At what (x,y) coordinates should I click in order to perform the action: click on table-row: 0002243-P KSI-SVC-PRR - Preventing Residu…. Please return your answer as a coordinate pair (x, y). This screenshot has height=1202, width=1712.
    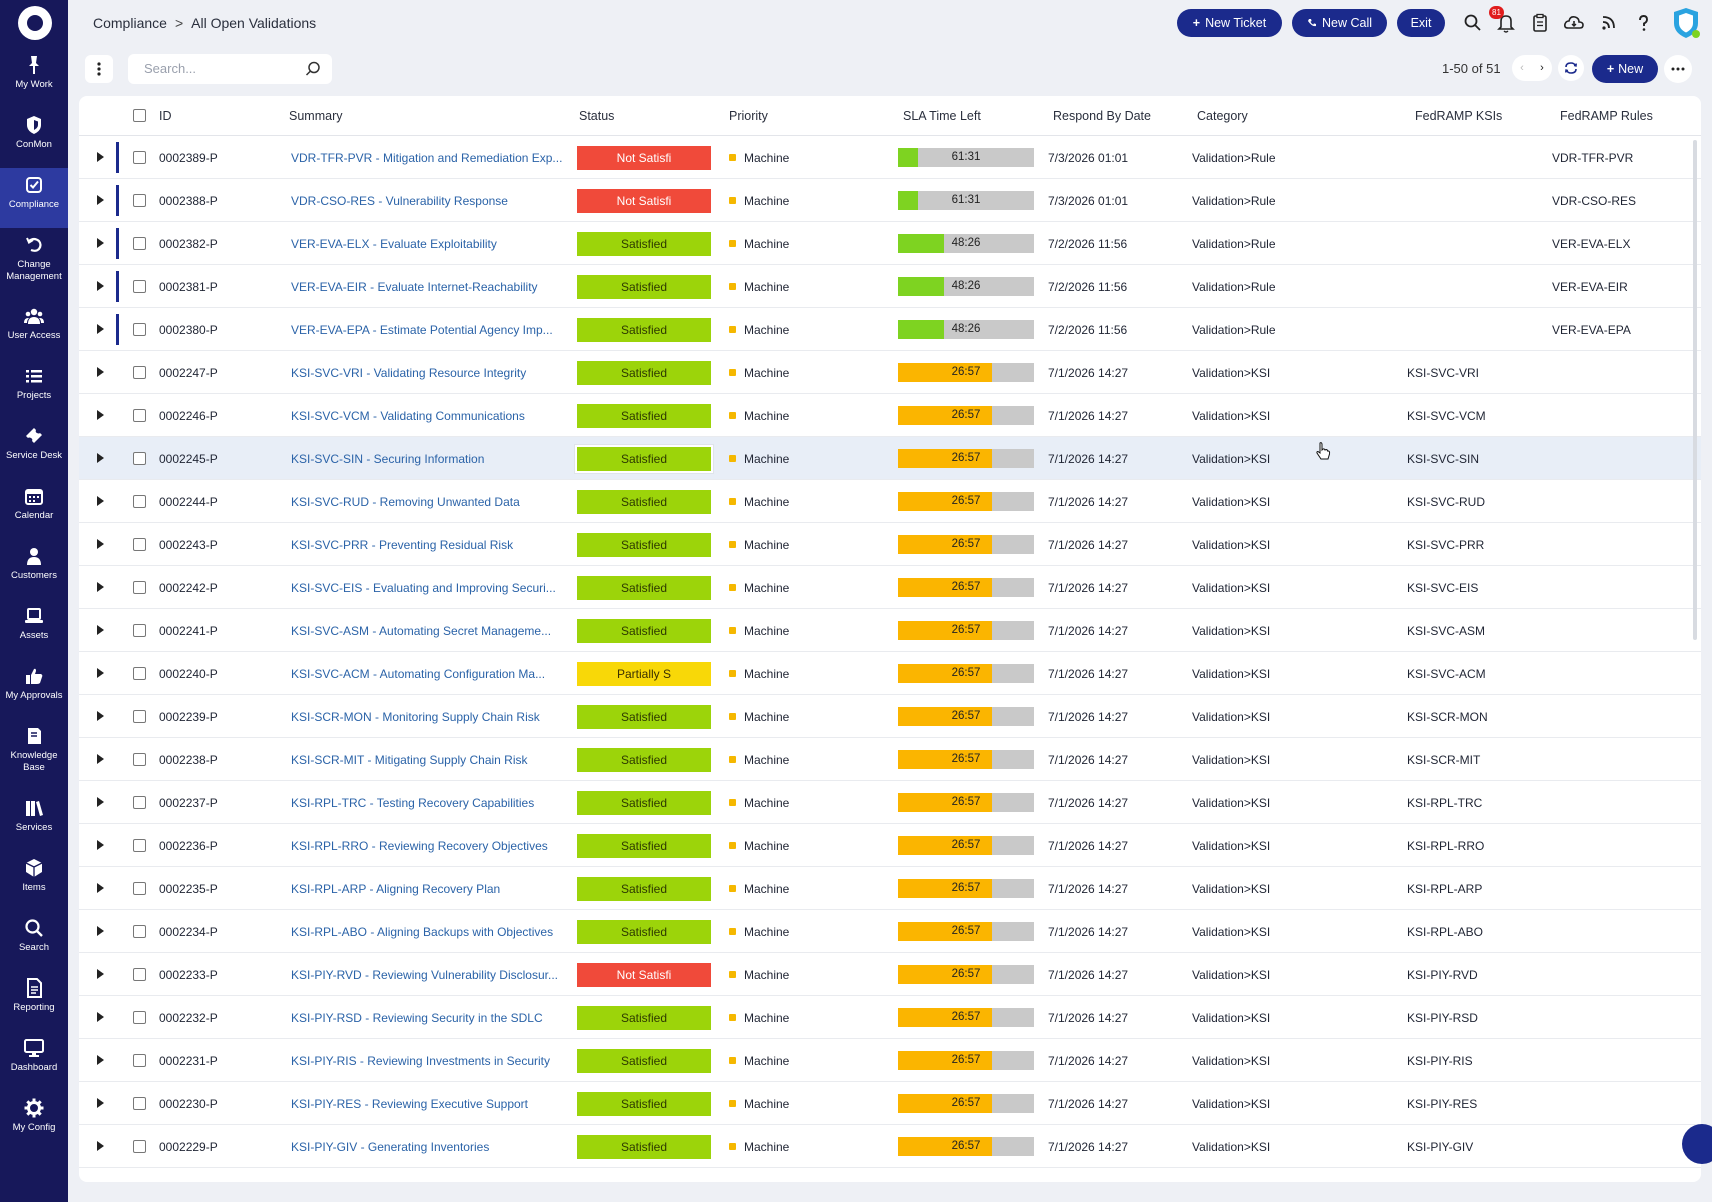
    Looking at the image, I should click on (890, 544).